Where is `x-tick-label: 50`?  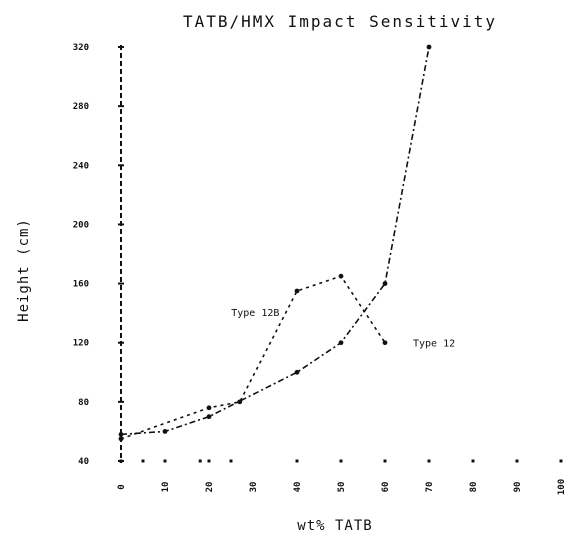 x-tick-label: 50 is located at coordinates (342, 487).